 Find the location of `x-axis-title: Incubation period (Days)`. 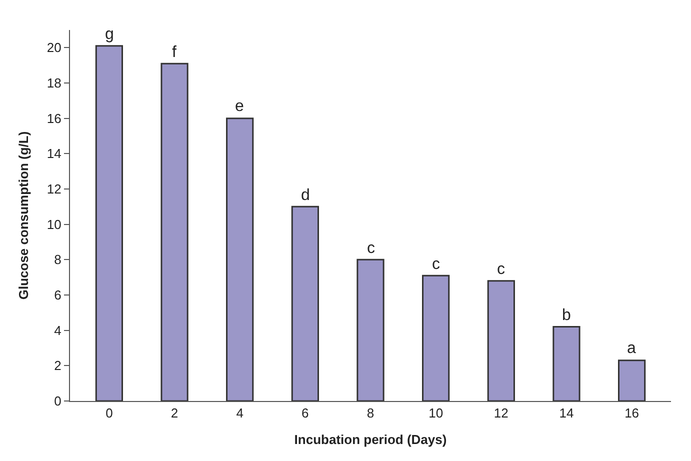

x-axis-title: Incubation period (Days) is located at coordinates (370, 440).